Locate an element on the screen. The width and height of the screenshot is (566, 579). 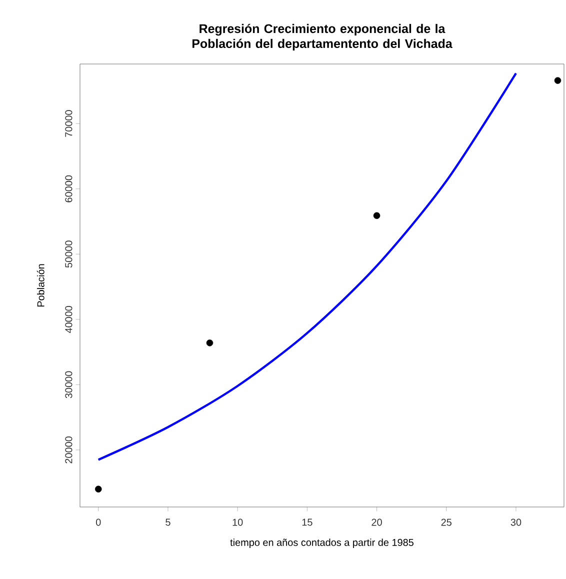
y-tick-label: 60000 is located at coordinates (68, 188).